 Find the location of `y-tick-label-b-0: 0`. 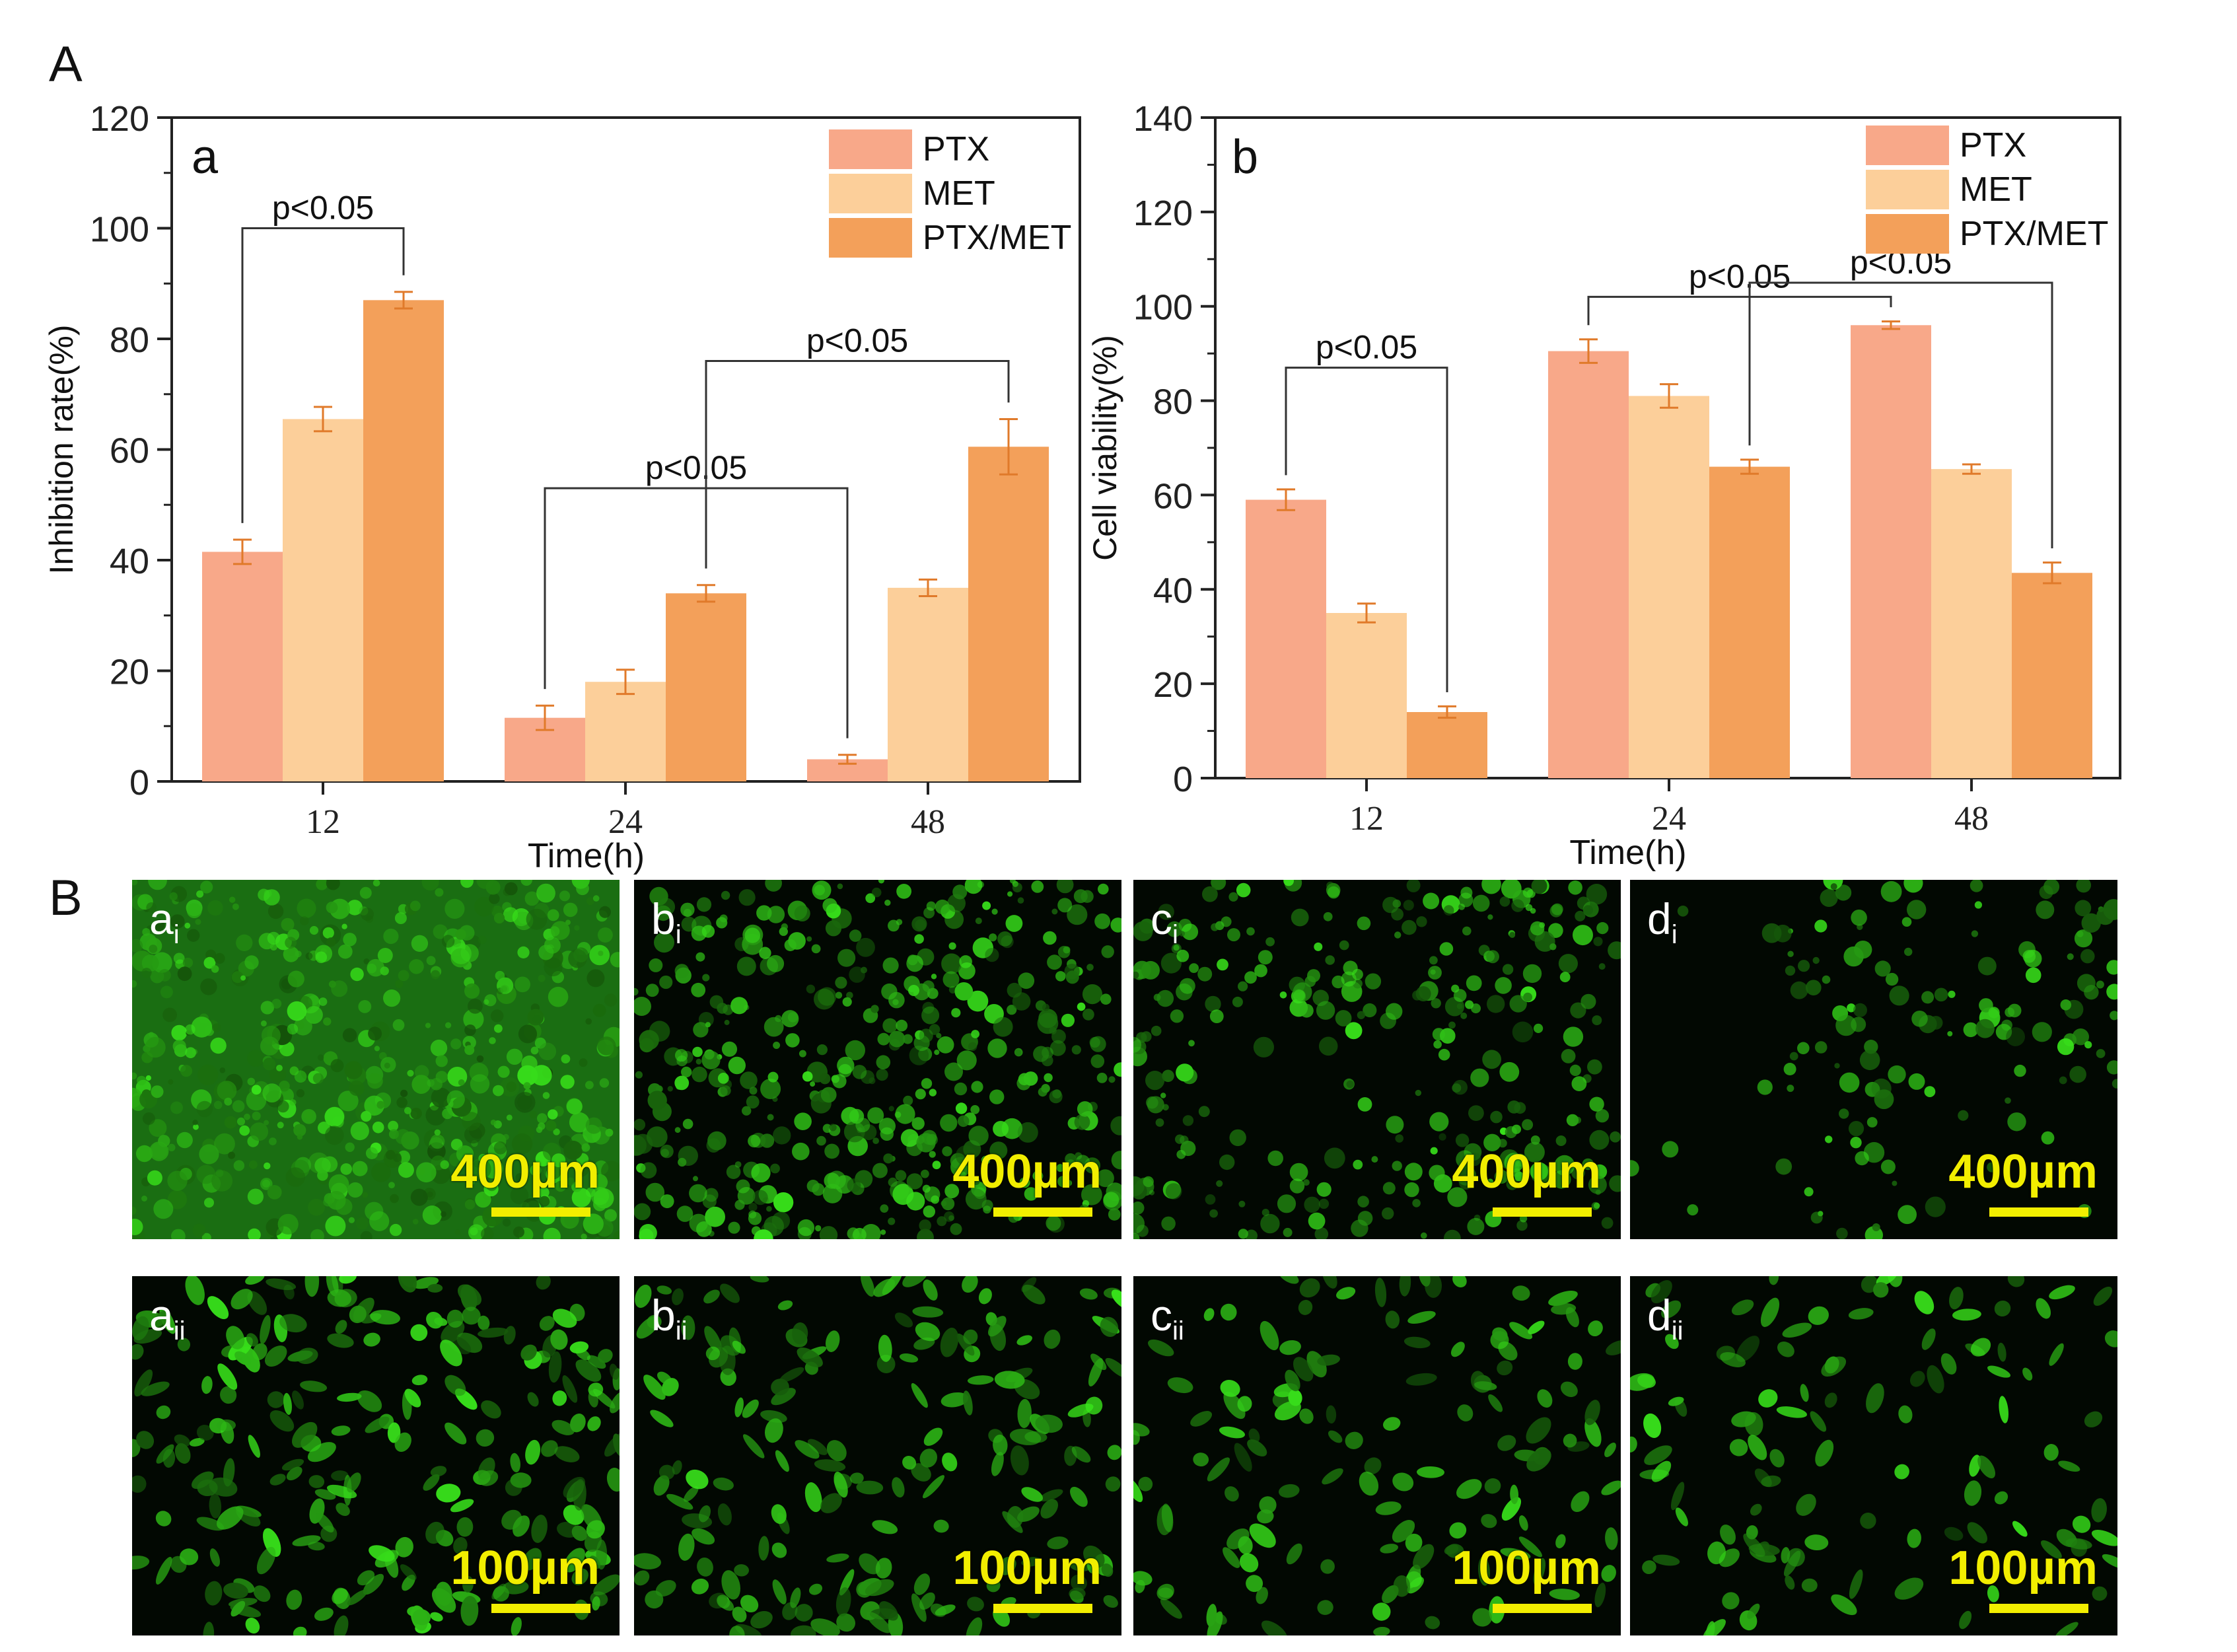

y-tick-label-b-0: 0 is located at coordinates (1183, 779).